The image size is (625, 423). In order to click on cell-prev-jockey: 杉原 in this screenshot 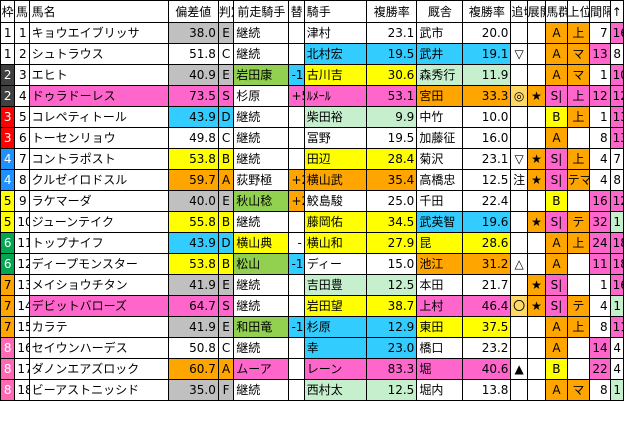, I will do `click(261, 96)`.